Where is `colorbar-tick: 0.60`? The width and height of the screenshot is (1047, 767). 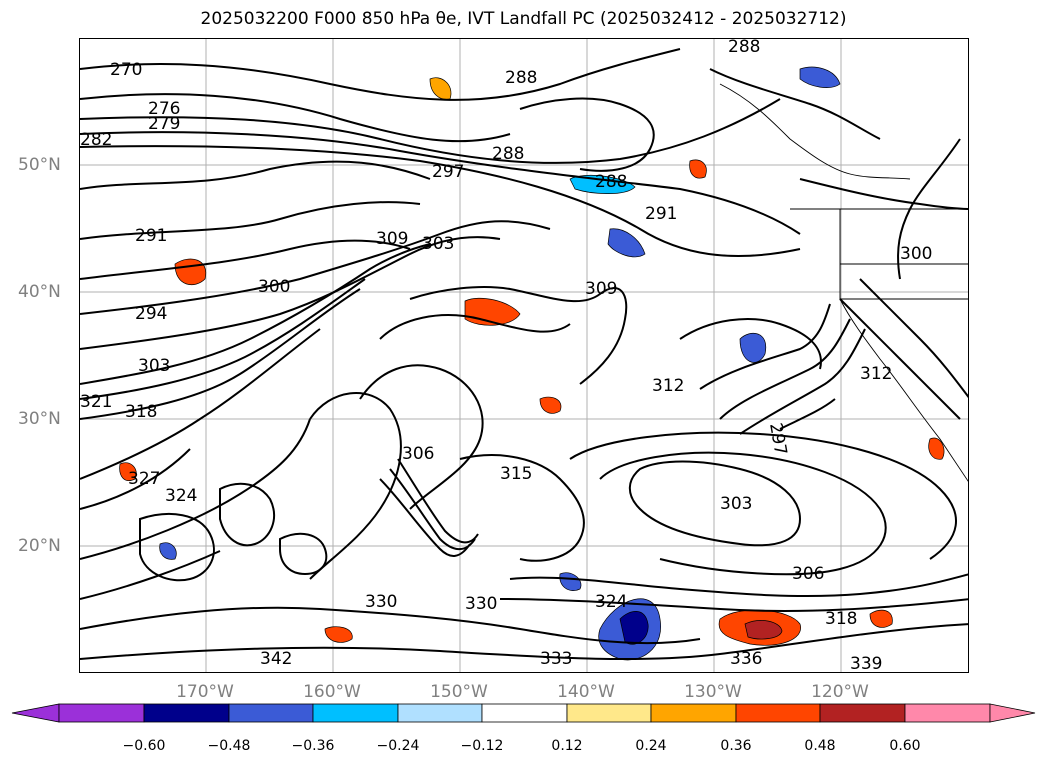
colorbar-tick: 0.60 is located at coordinates (905, 746).